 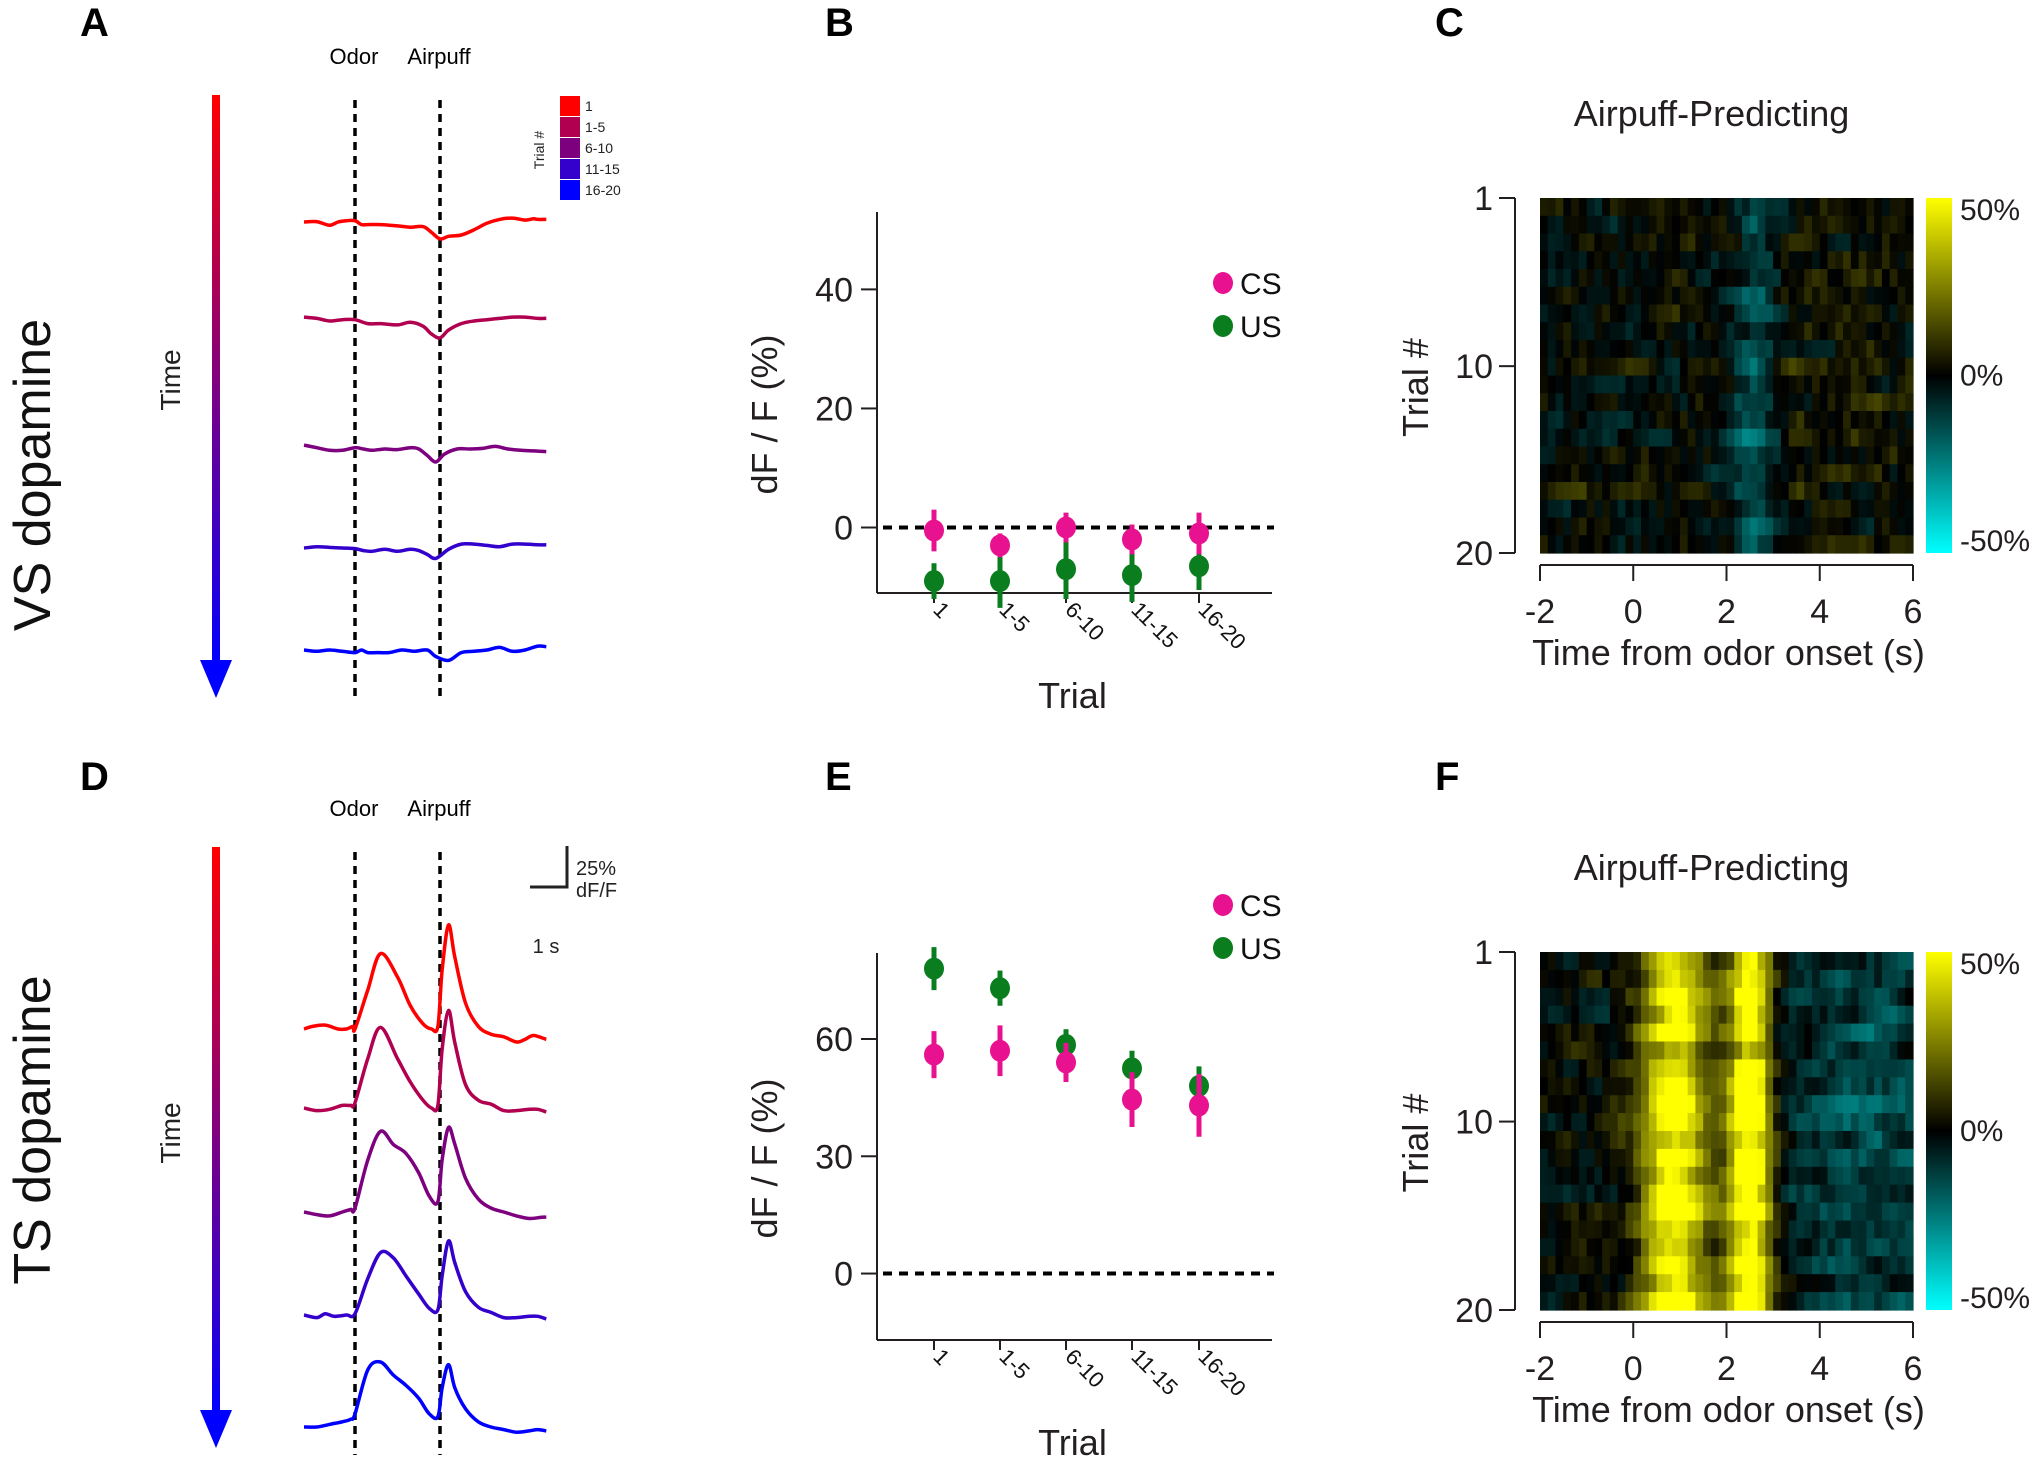 I want to click on time-arrow-head, so click(x=216, y=679).